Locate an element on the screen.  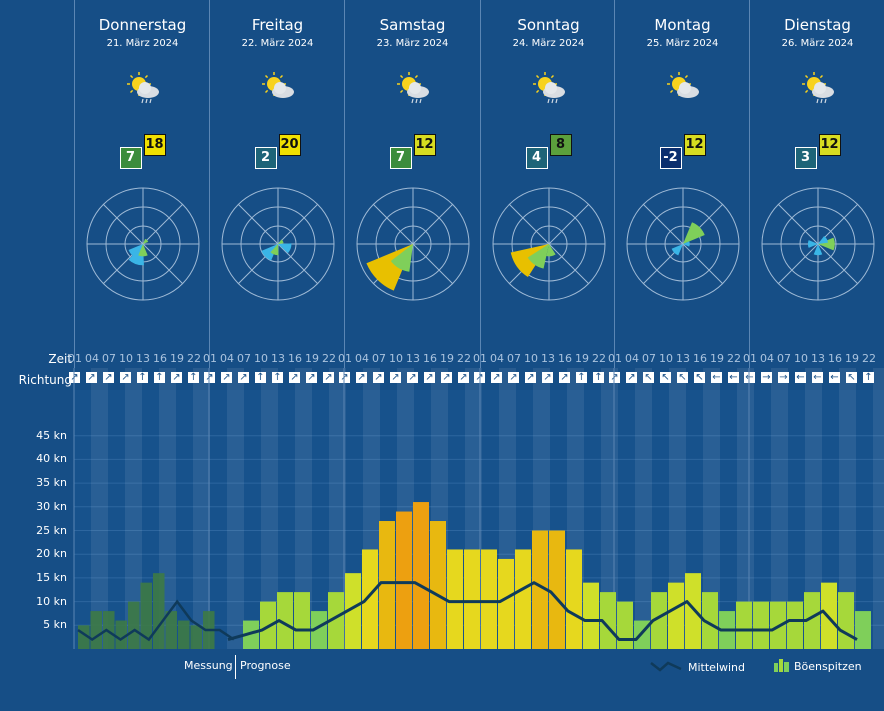
day-name: Freitag is located at coordinates (277, 25).